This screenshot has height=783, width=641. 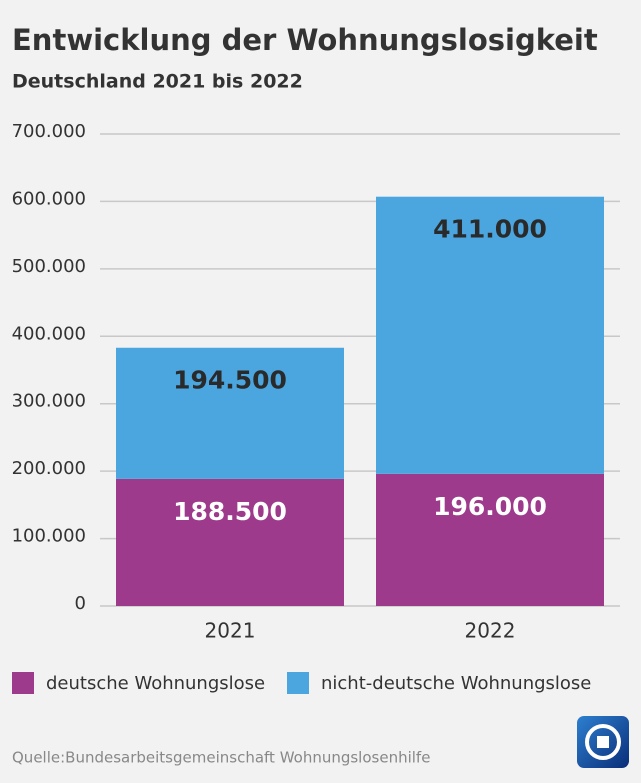 I want to click on legend-label: deutsche Wohnungslose, so click(x=155, y=683).